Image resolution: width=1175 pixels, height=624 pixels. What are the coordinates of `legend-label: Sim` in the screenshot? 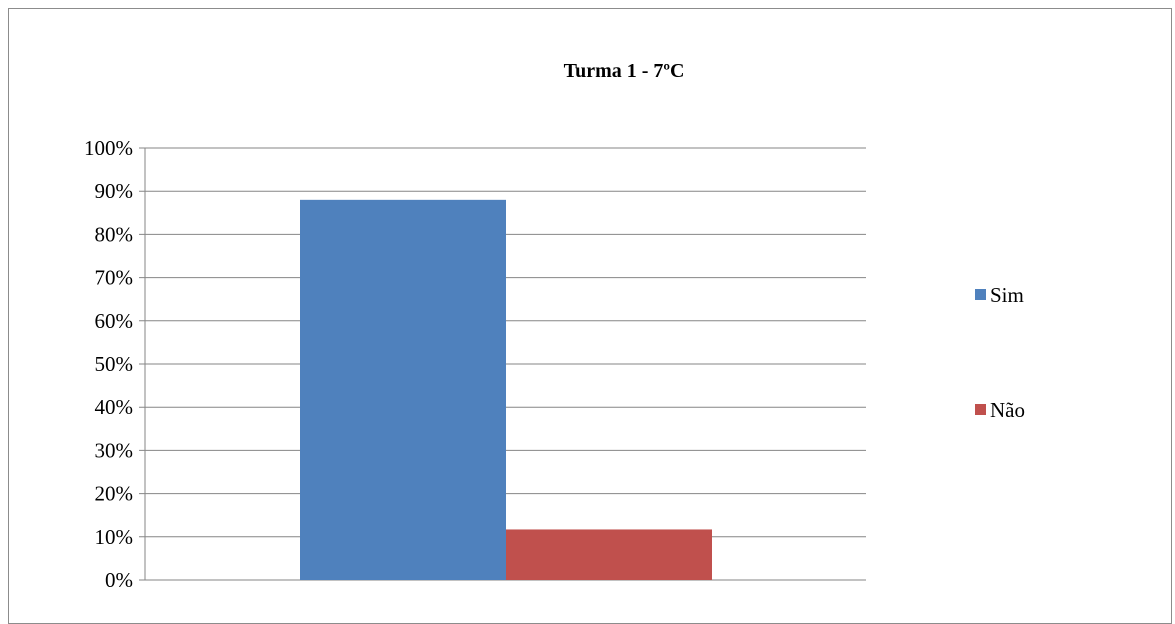 It's located at (1007, 295).